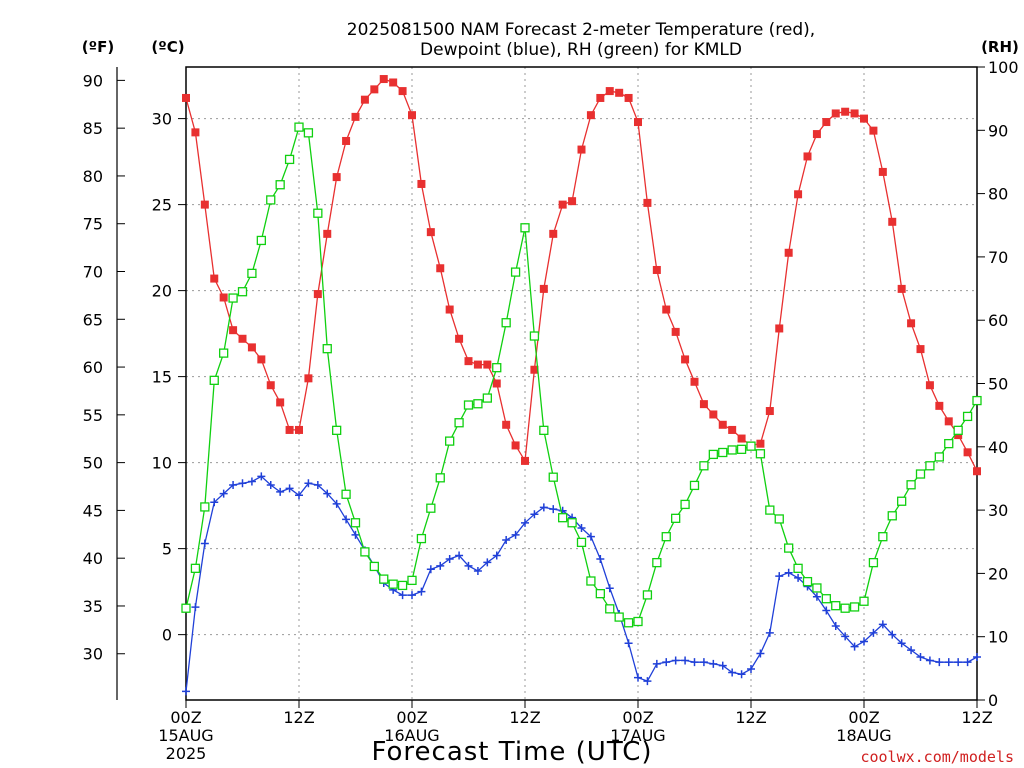  Describe the element at coordinates (998, 447) in the screenshot. I see `rh-tick-label: 40` at that location.